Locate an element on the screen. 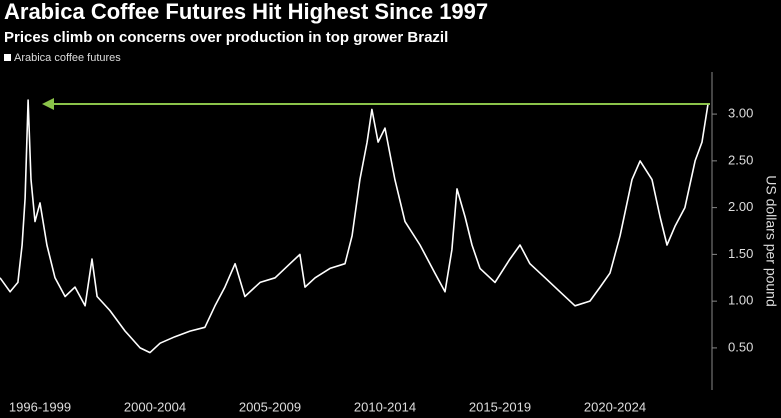 The height and width of the screenshot is (418, 781). x-tick-label: 2010-2014 is located at coordinates (385, 406).